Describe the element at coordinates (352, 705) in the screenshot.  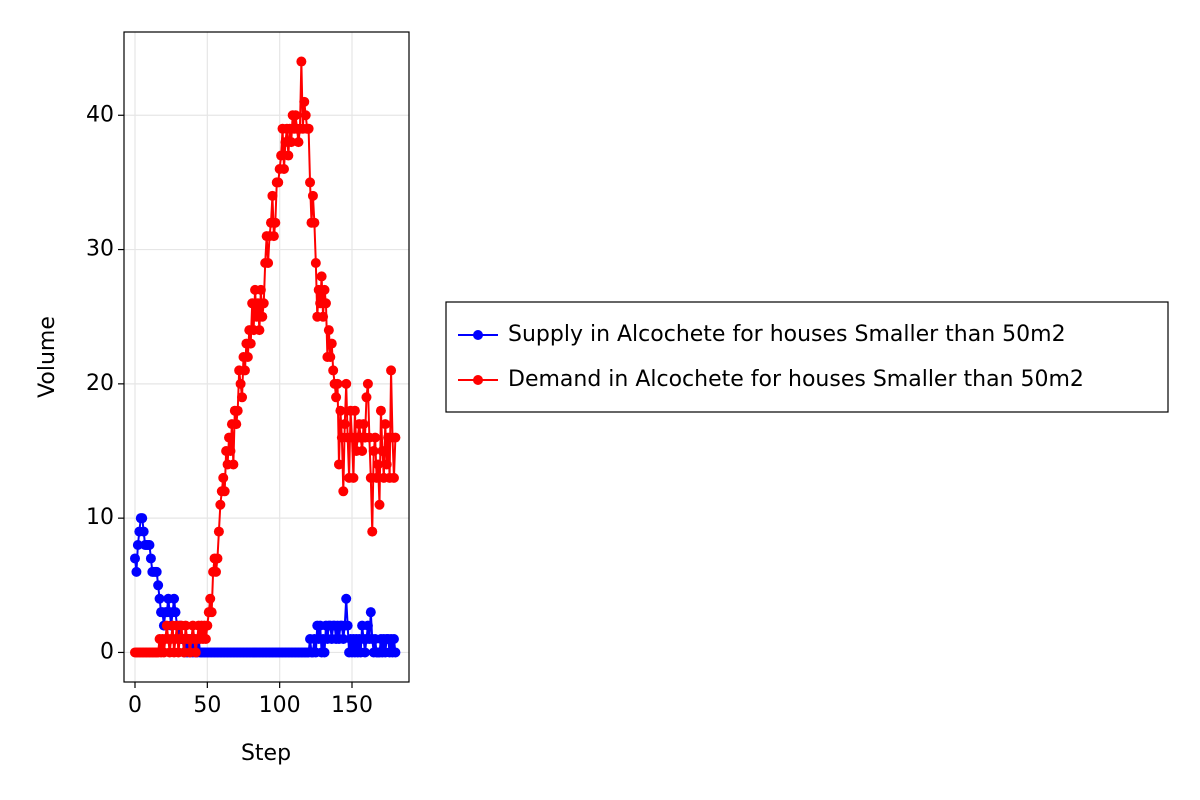
I see `x-tick-label: 150` at that location.